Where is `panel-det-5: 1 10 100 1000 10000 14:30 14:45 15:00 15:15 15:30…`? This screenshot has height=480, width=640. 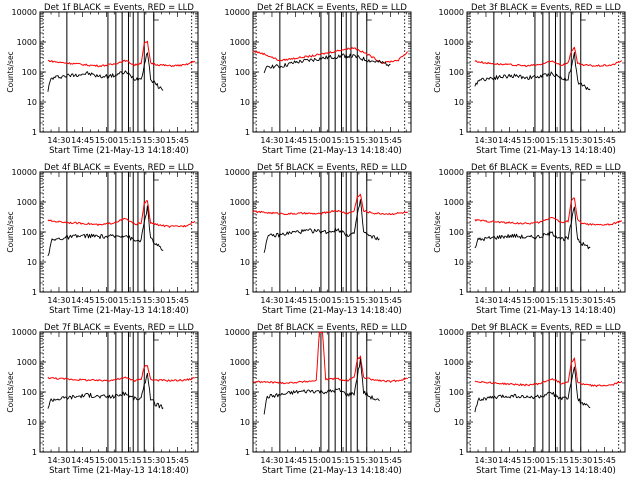
panel-det-5: 1 10 100 1000 10000 14:30 14:45 15:00 15:15 15:30… is located at coordinates (315, 239).